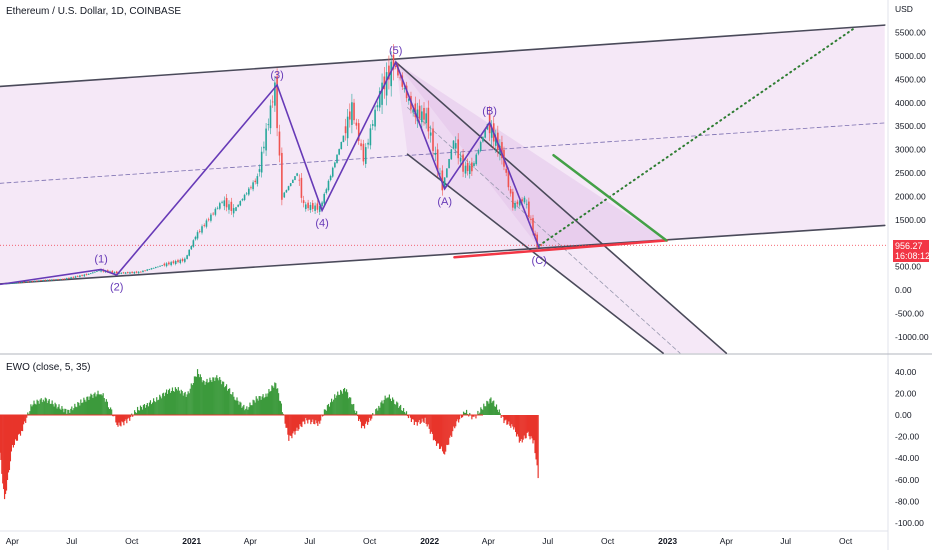 This screenshot has height=550, width=932. Describe the element at coordinates (908, 267) in the screenshot. I see `price-tick-label: 500.00` at that location.